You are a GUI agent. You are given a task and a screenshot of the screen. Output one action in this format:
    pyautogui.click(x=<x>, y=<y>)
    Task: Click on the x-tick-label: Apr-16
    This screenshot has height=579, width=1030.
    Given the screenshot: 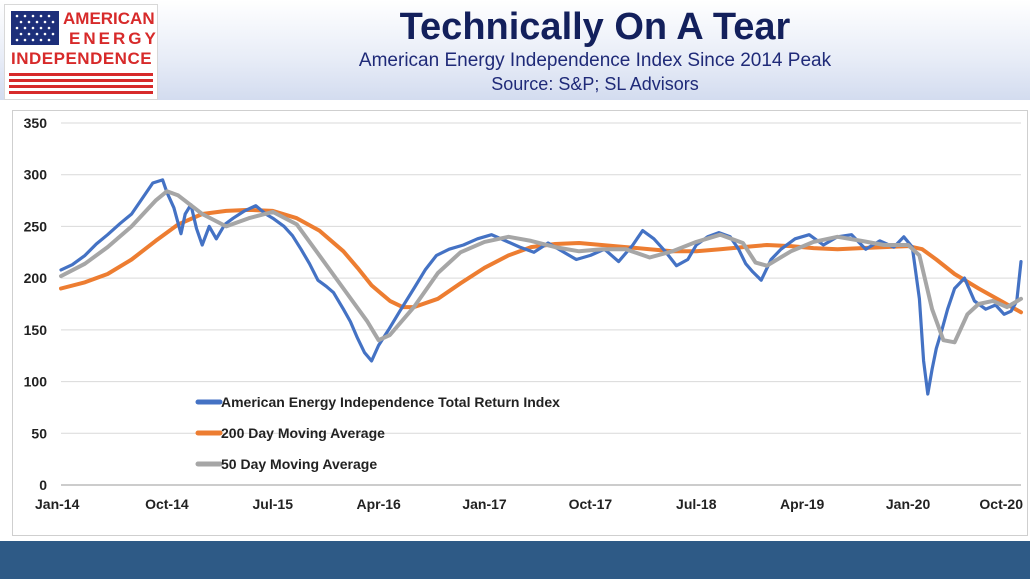 What is the action you would take?
    pyautogui.click(x=378, y=504)
    